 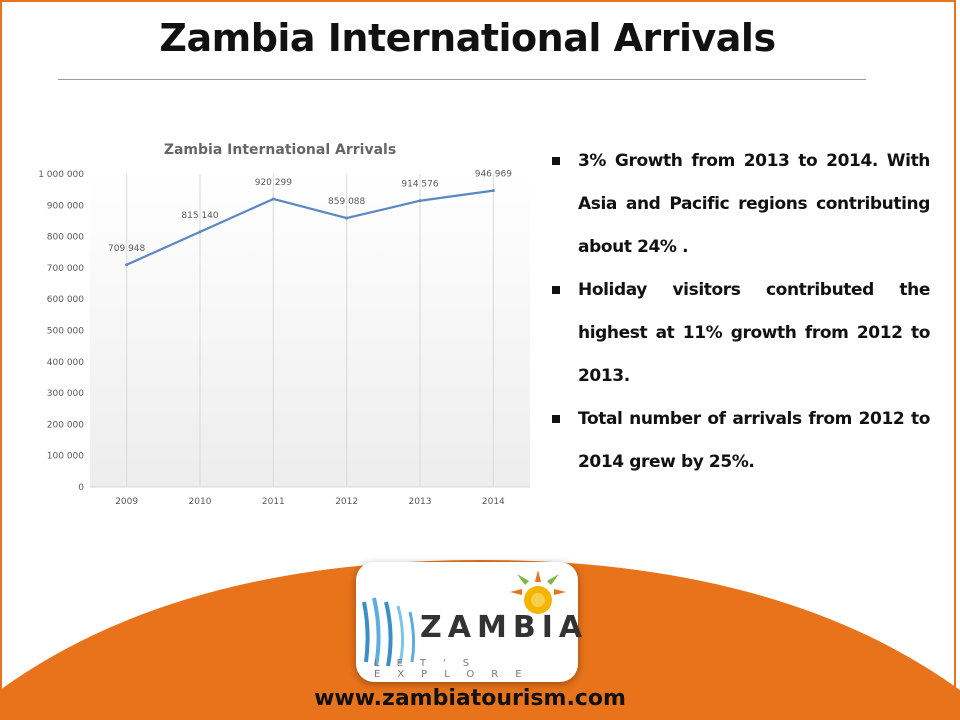 I want to click on logo-wordmark: ZAMBIA, so click(x=504, y=627).